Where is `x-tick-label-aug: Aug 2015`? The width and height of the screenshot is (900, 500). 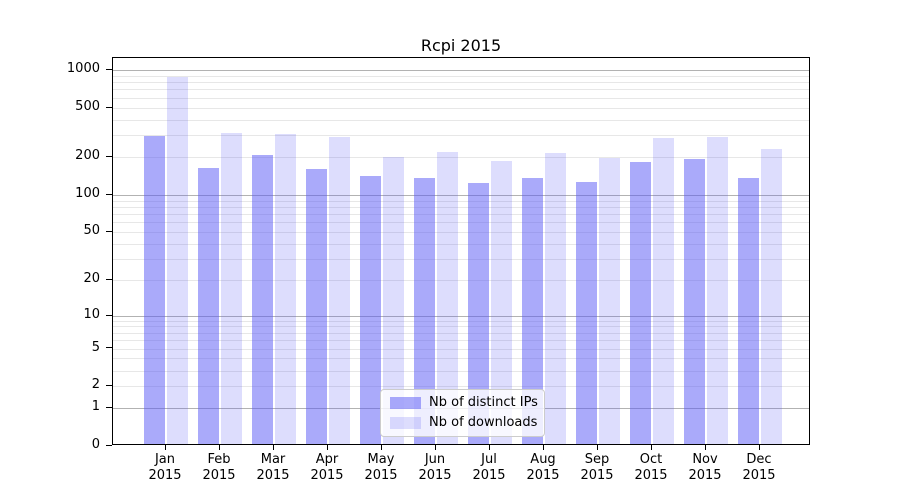
x-tick-label-aug: Aug 2015 is located at coordinates (543, 468).